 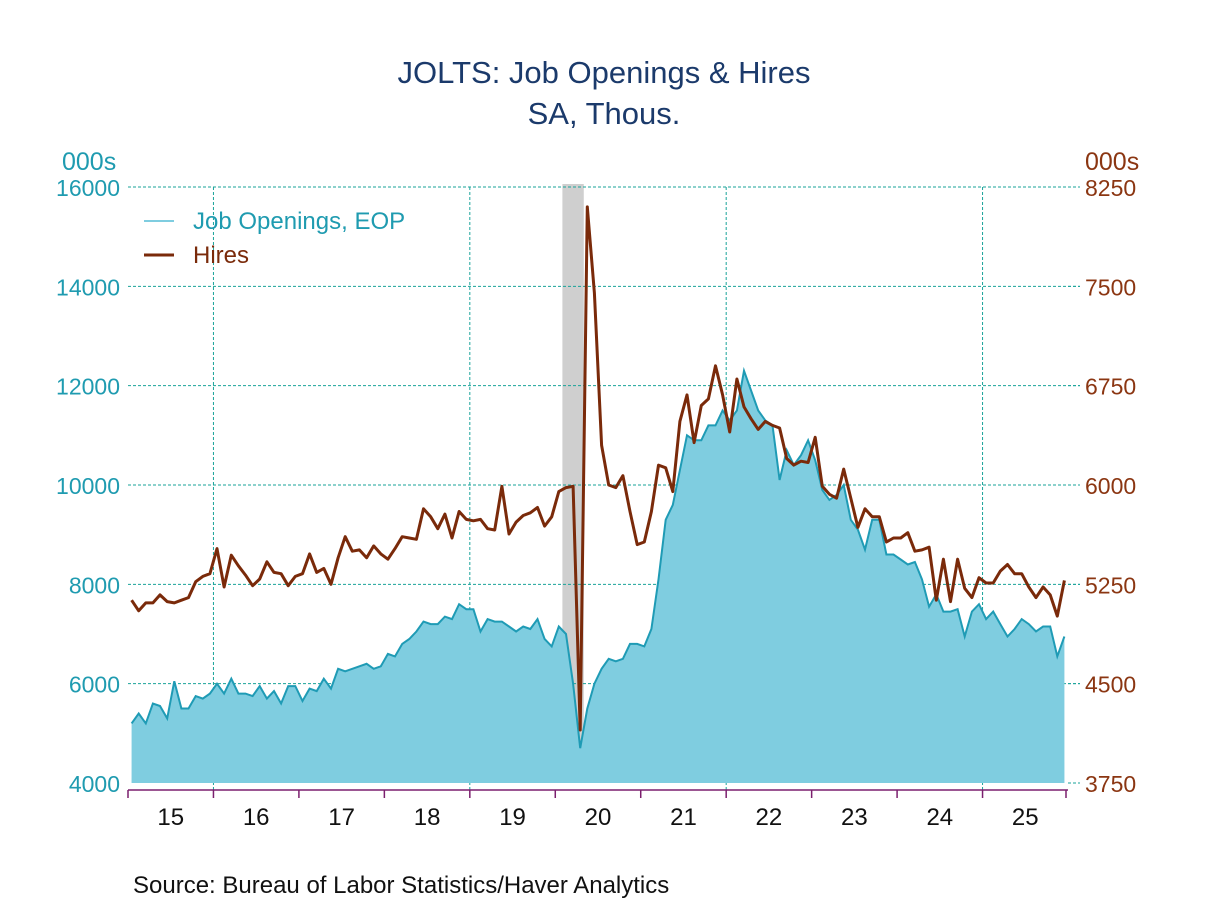 I want to click on right-tick-label: 8250, so click(x=1110, y=188).